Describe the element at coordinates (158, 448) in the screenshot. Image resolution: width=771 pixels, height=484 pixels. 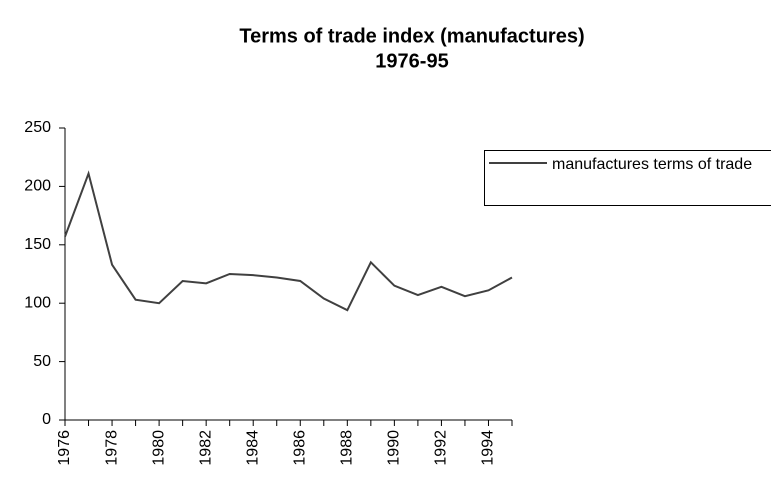
I see `x-tick-label: 1980` at that location.